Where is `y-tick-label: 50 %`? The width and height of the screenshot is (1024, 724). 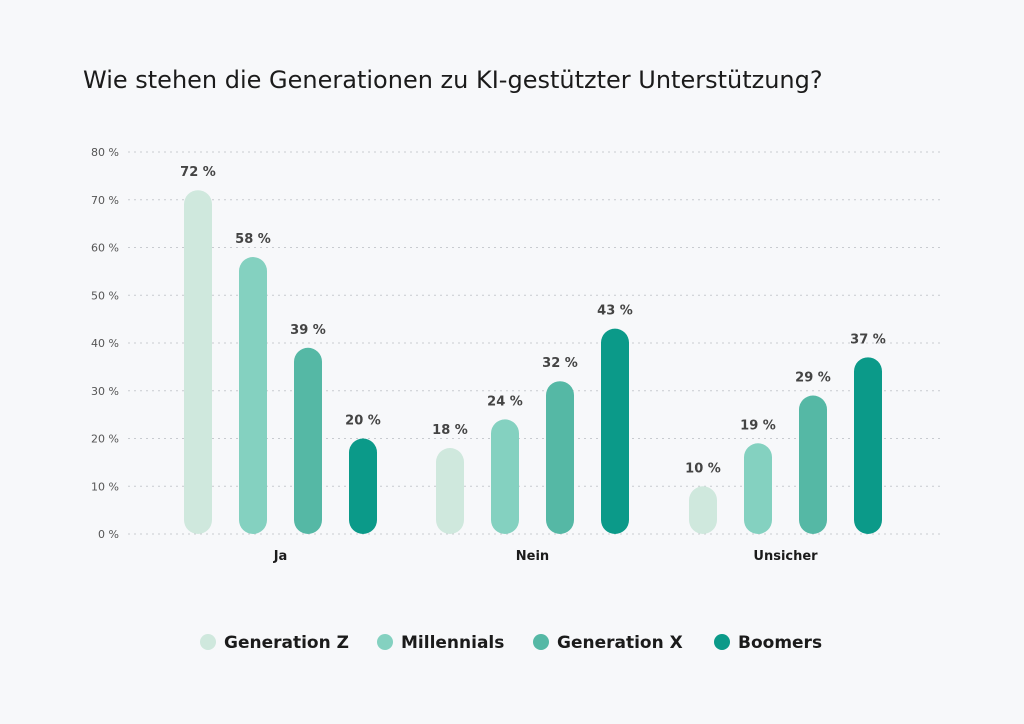
y-tick-label: 50 % is located at coordinates (105, 295).